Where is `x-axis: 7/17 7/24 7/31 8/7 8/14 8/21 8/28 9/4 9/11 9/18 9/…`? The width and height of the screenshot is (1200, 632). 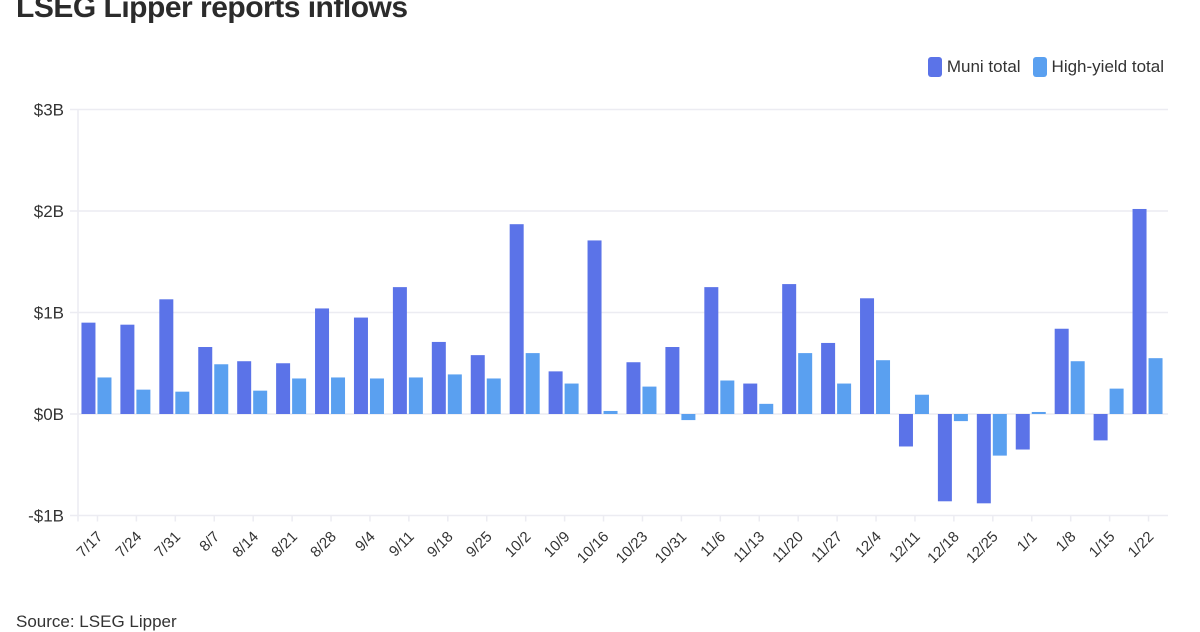 x-axis: 7/17 7/24 7/31 8/7 8/14 8/21 8/28 9/4 9/11 9/18 9/… is located at coordinates (616, 541).